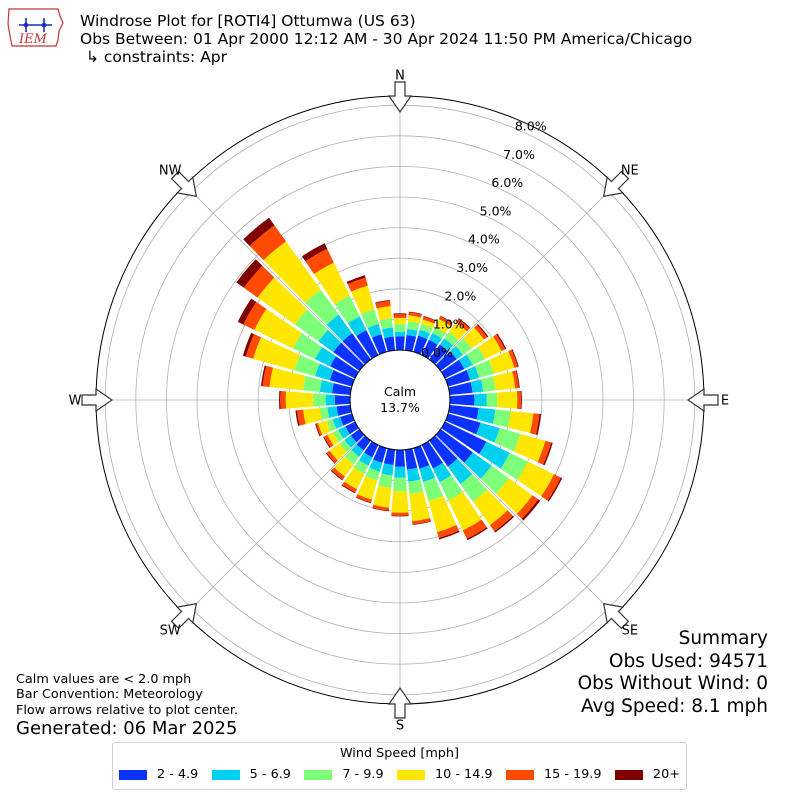 This screenshot has width=800, height=800. I want to click on flow-arrow-ne-icon, so click(616, 184).